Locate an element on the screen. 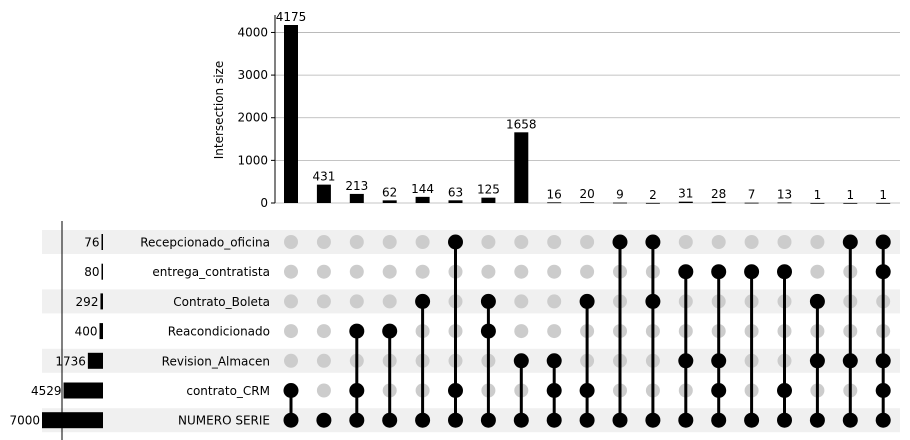 Image resolution: width=910 pixels, height=440 pixels. set-name-label: Revision_Almacen is located at coordinates (216, 361).